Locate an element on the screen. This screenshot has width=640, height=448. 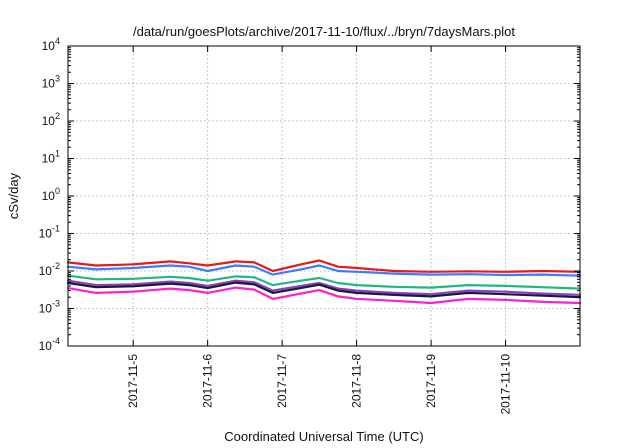
y-tick-label: 10⁴ is located at coordinates (51, 44).